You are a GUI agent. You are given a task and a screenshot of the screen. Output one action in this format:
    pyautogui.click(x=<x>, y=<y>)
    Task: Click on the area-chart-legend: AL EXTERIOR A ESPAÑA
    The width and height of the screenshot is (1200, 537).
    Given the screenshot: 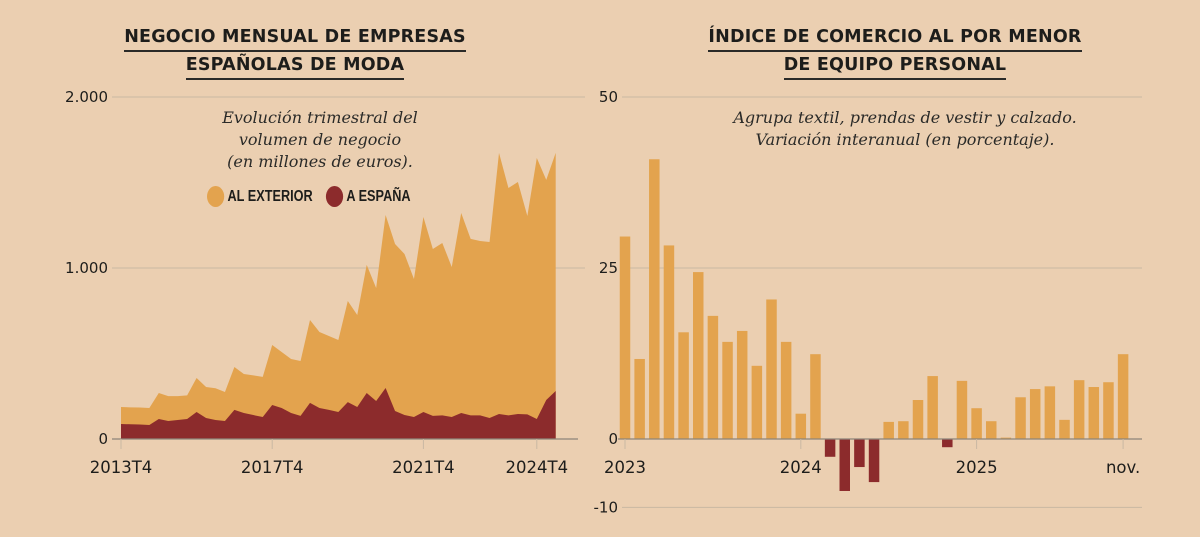 What is the action you would take?
    pyautogui.click(x=313, y=196)
    